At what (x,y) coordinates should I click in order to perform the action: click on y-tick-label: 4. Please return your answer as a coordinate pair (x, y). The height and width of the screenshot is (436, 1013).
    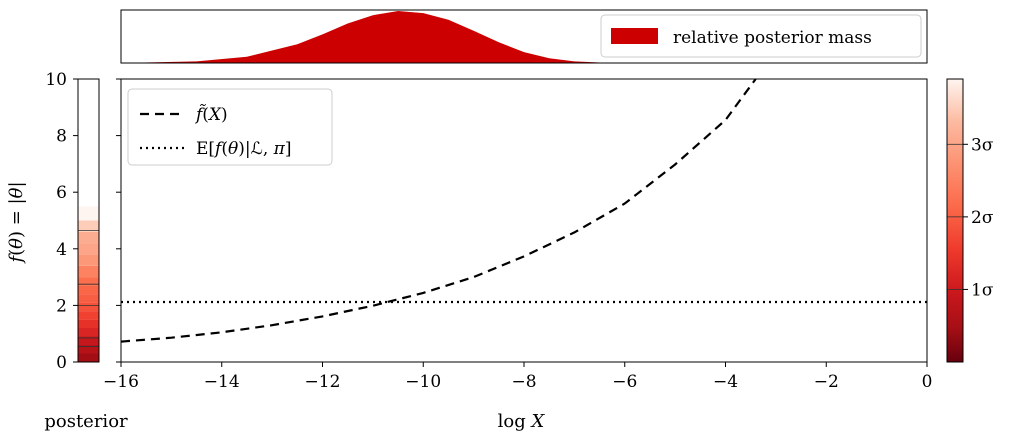
    Looking at the image, I should click on (61, 250).